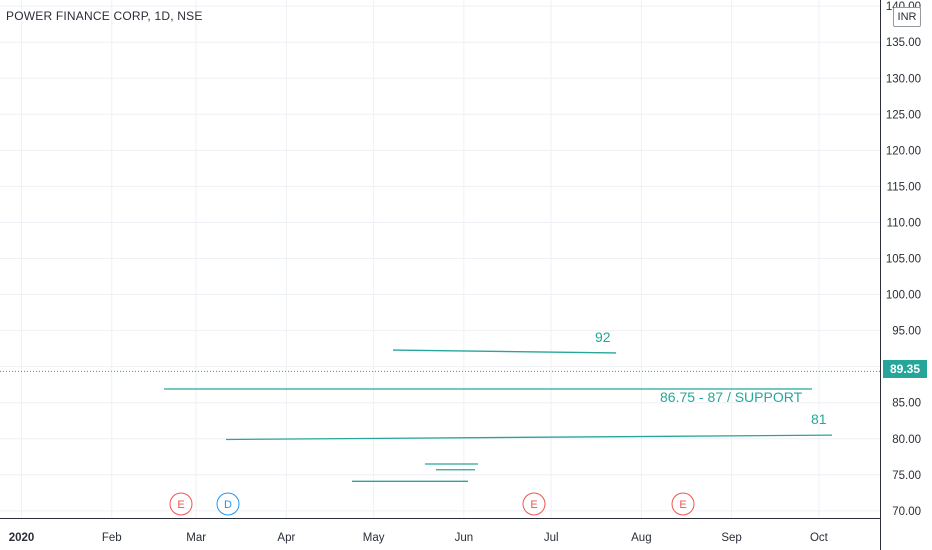  I want to click on y-tick-label: 130.00, so click(903, 79).